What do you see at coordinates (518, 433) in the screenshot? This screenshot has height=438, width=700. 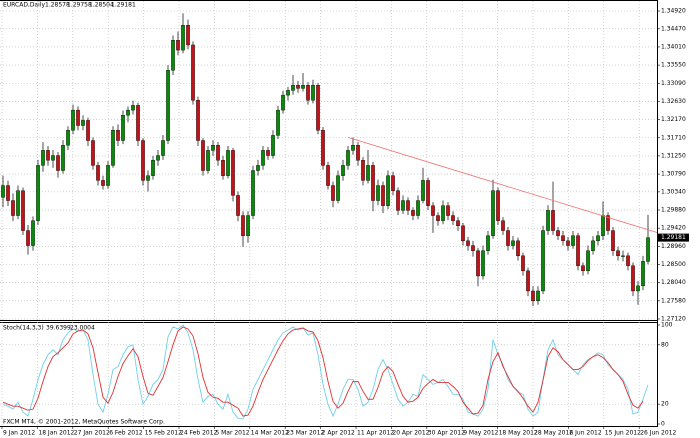 I see `x-tick-label: 18 May 2012` at bounding box center [518, 433].